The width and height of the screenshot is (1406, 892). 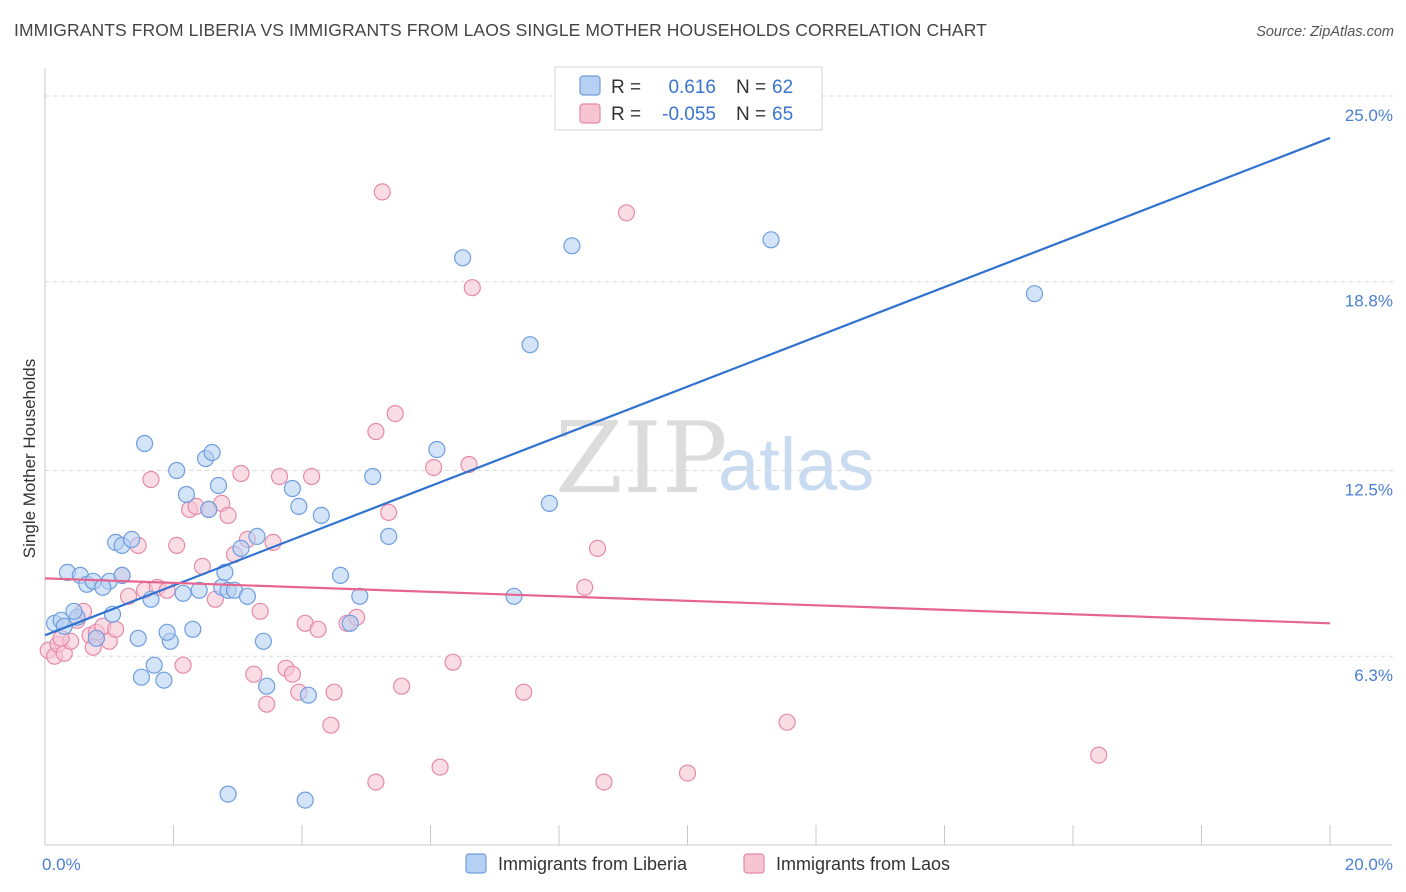 What do you see at coordinates (751, 87) in the screenshot?
I see `legend-n-label-liberia: N =` at bounding box center [751, 87].